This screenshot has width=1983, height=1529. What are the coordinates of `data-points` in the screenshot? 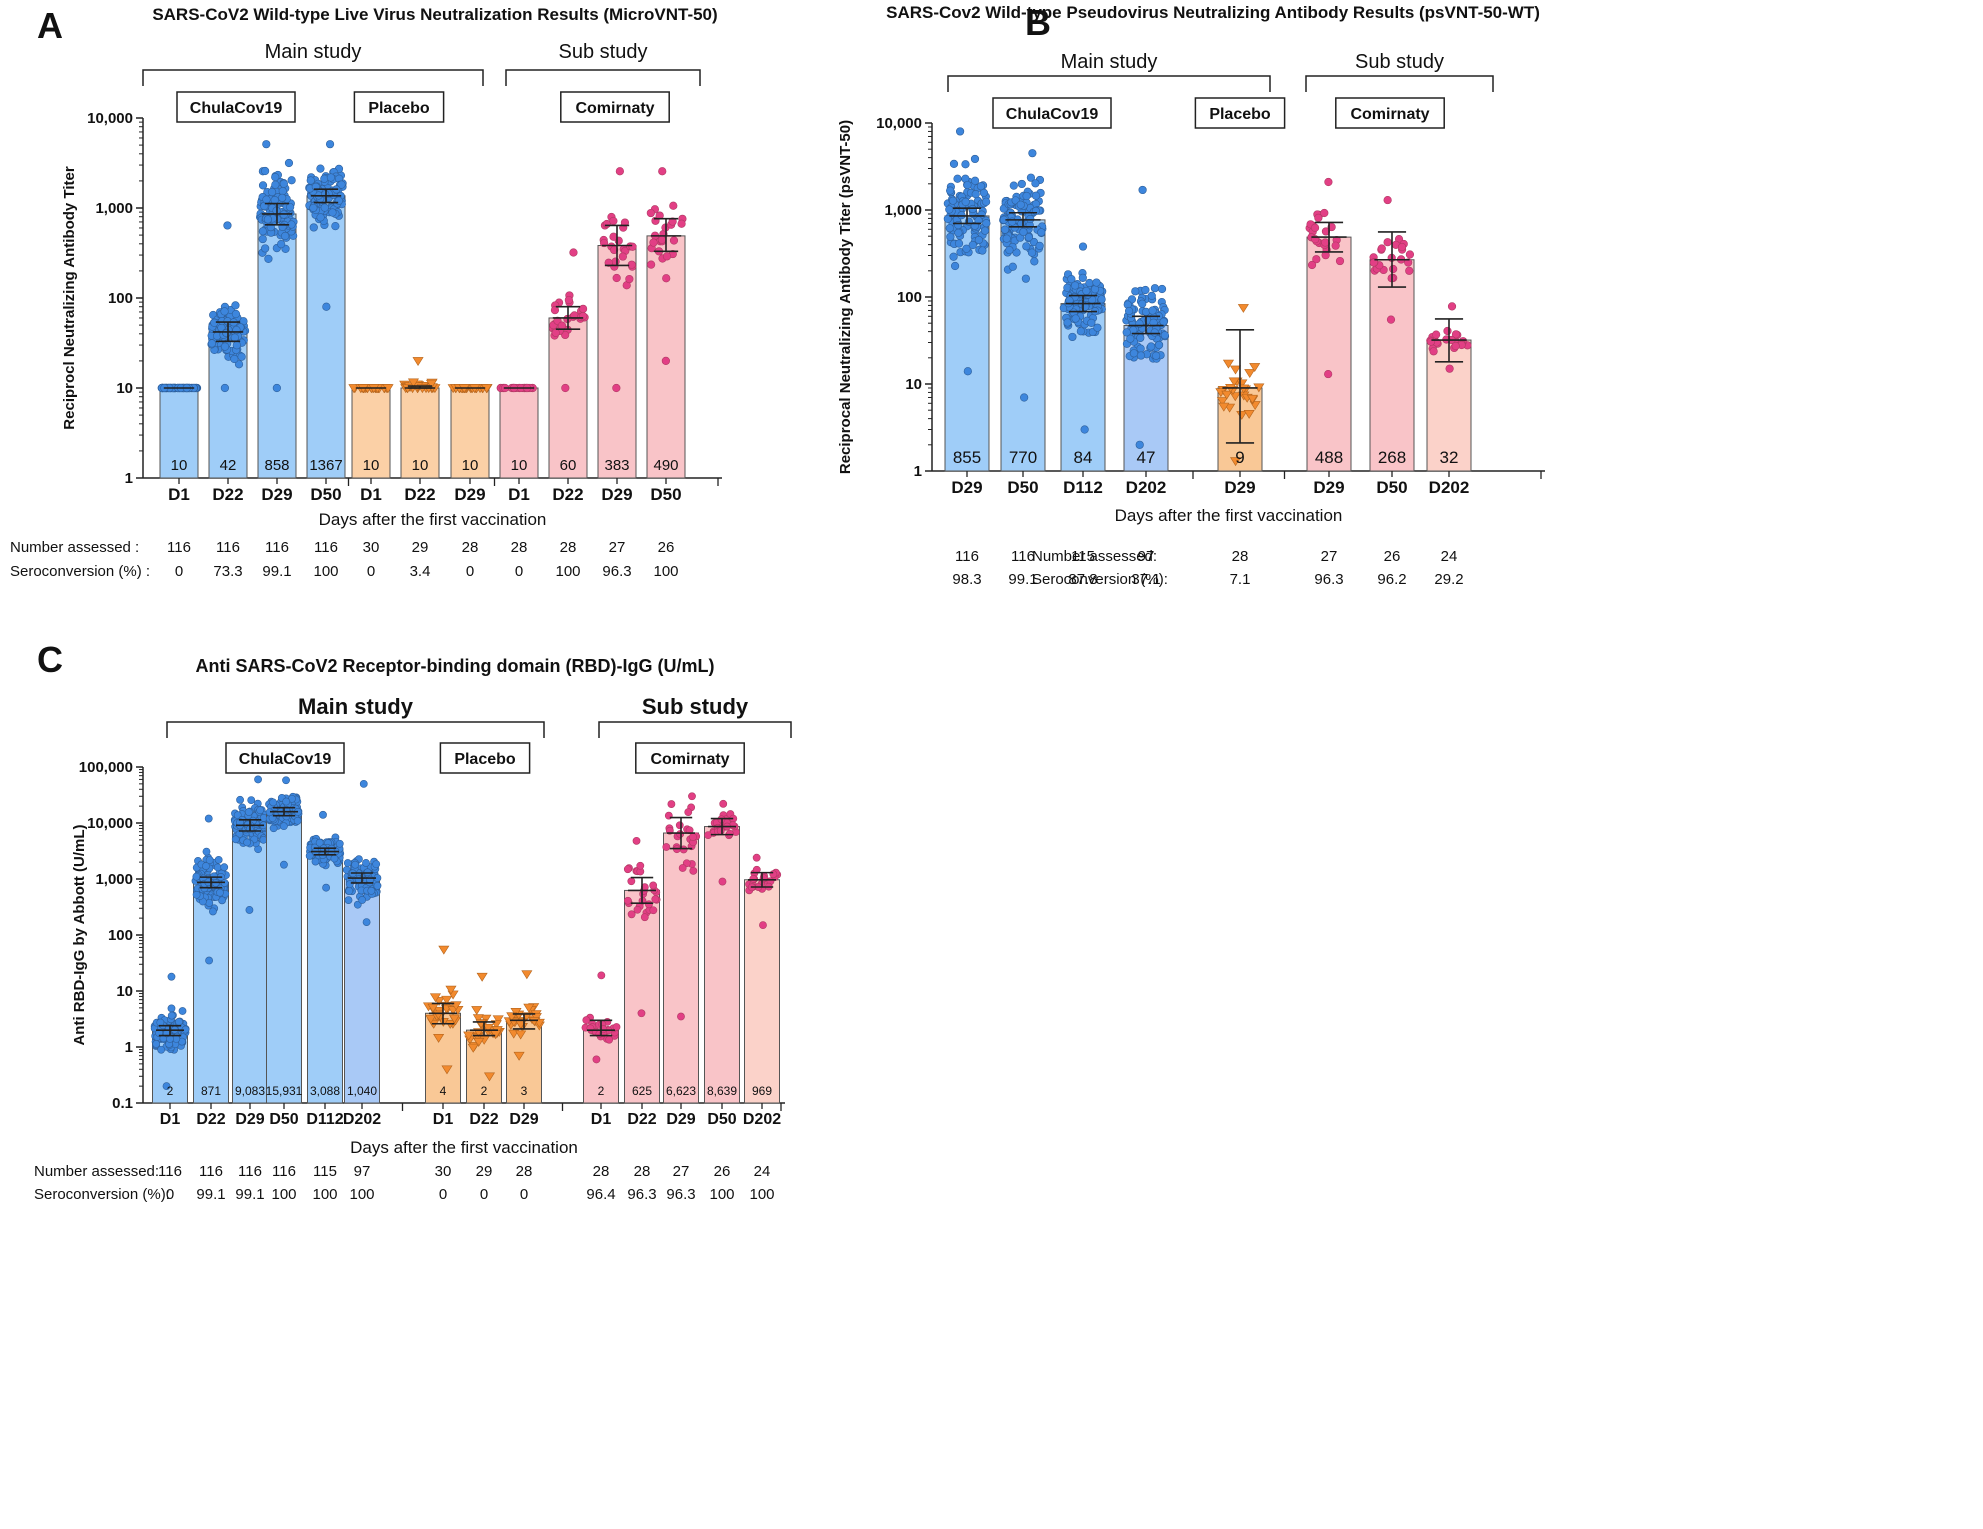 It's located at (249, 844).